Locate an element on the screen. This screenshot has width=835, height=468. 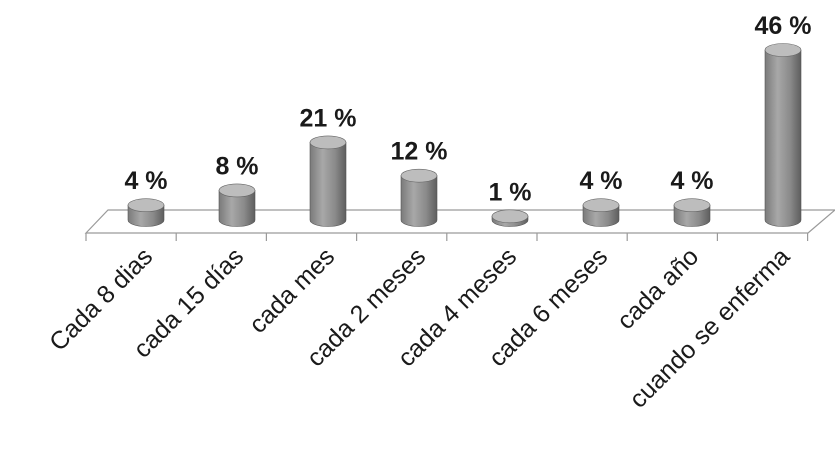
value-label: 12 % is located at coordinates (419, 152).